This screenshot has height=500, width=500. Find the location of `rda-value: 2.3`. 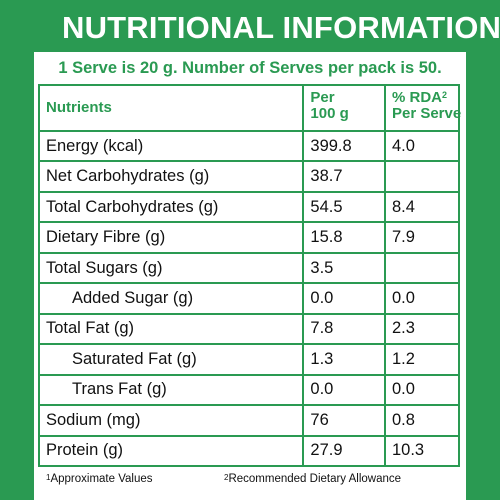

rda-value: 2.3 is located at coordinates (422, 329).